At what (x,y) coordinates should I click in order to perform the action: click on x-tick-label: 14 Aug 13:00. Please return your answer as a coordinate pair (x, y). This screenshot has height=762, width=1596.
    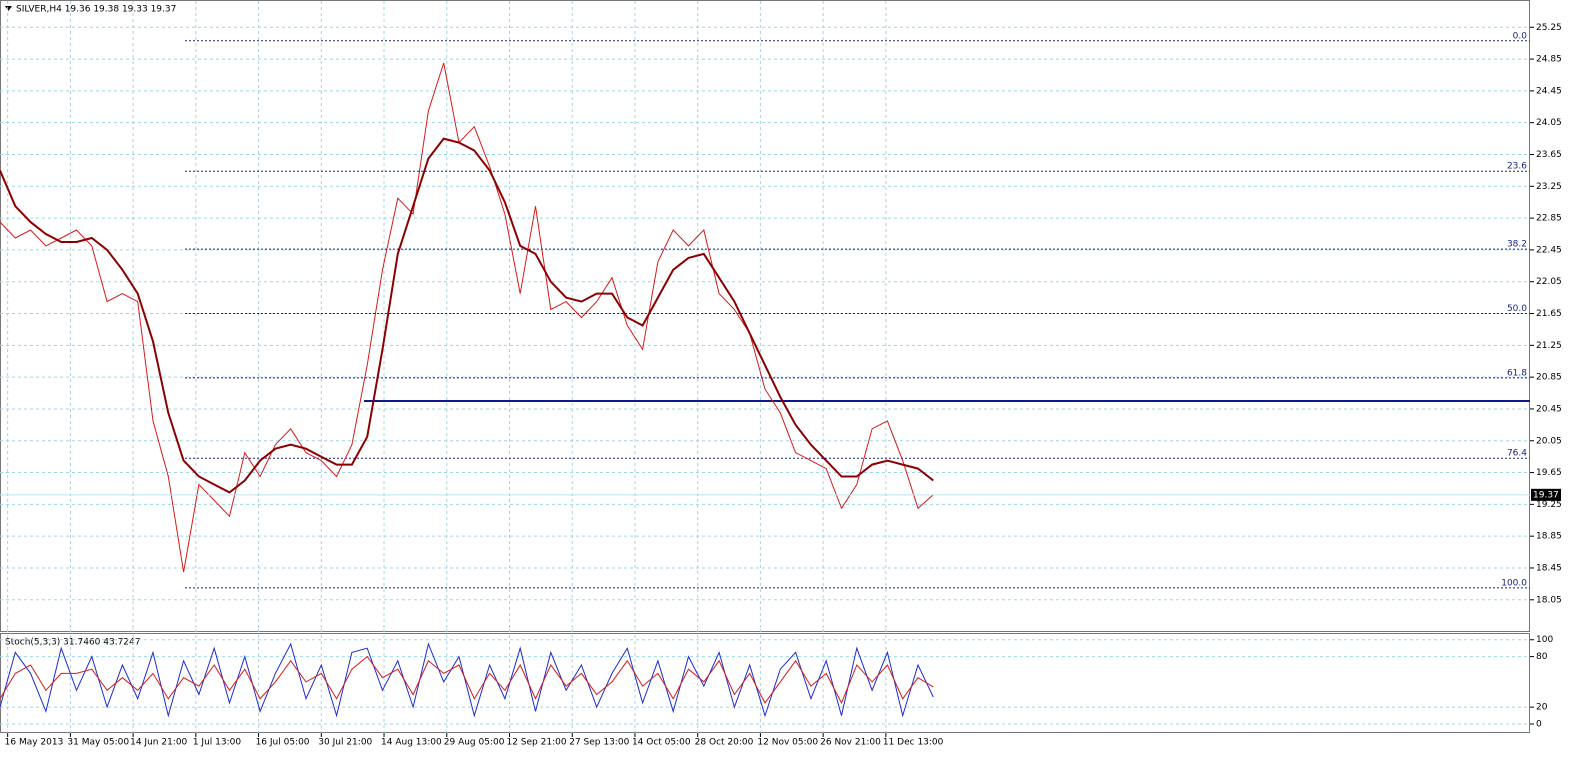
    Looking at the image, I should click on (411, 743).